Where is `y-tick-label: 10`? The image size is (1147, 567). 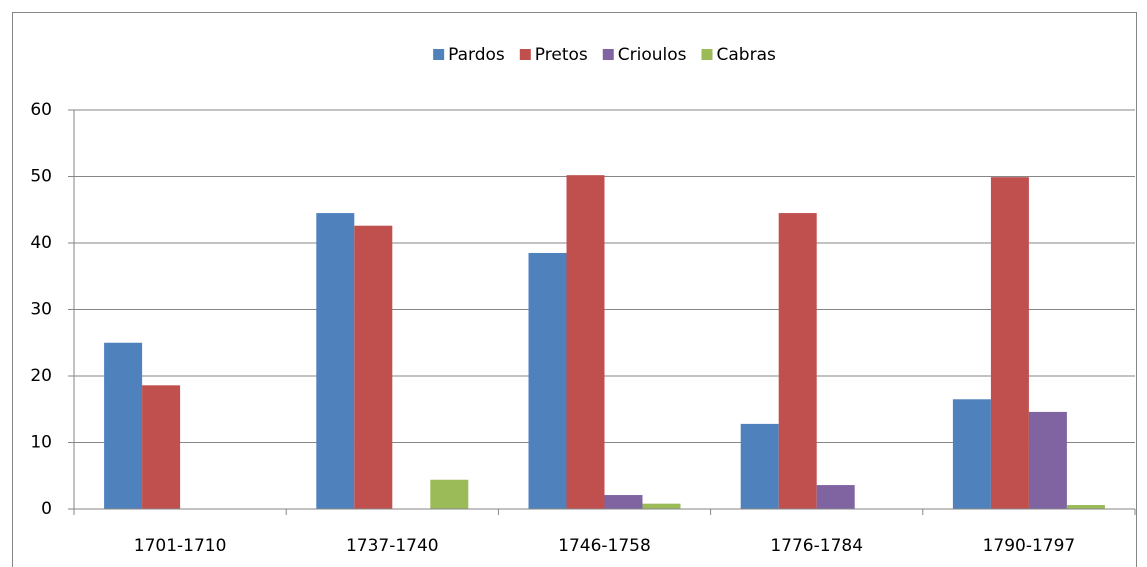 y-tick-label: 10 is located at coordinates (41, 443).